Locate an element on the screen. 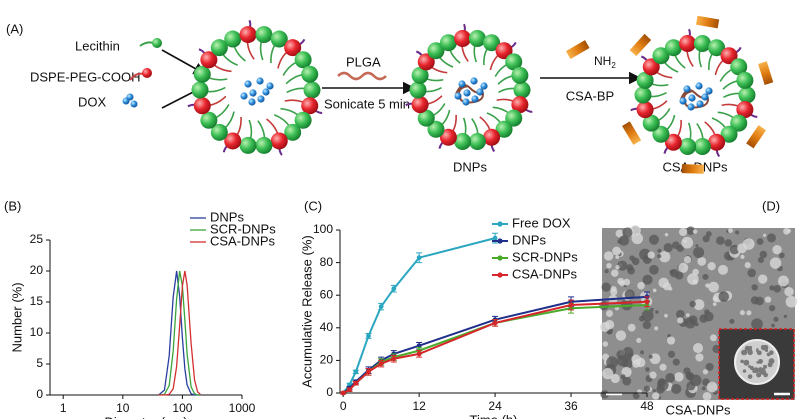 Image resolution: width=800 pixels, height=419 pixels. y-tick-label: 80 is located at coordinates (327, 262).